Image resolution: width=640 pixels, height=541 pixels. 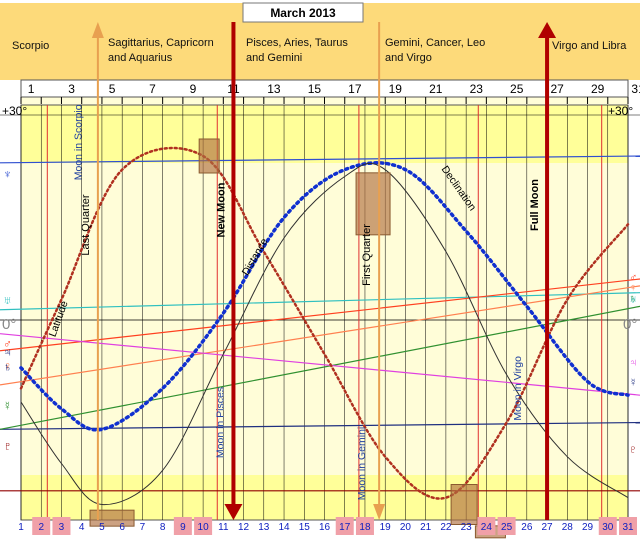 I want to click on bottom-axis-label: 11, so click(x=223, y=527).